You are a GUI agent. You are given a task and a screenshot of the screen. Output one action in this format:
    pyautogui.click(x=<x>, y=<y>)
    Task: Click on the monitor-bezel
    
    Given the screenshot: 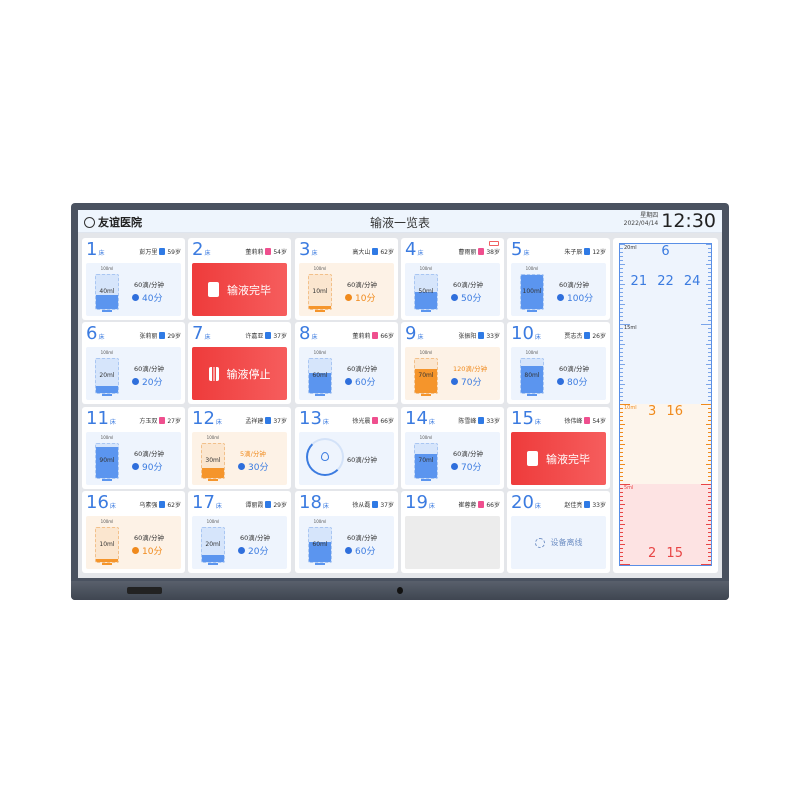 What is the action you would take?
    pyautogui.click(x=400, y=590)
    